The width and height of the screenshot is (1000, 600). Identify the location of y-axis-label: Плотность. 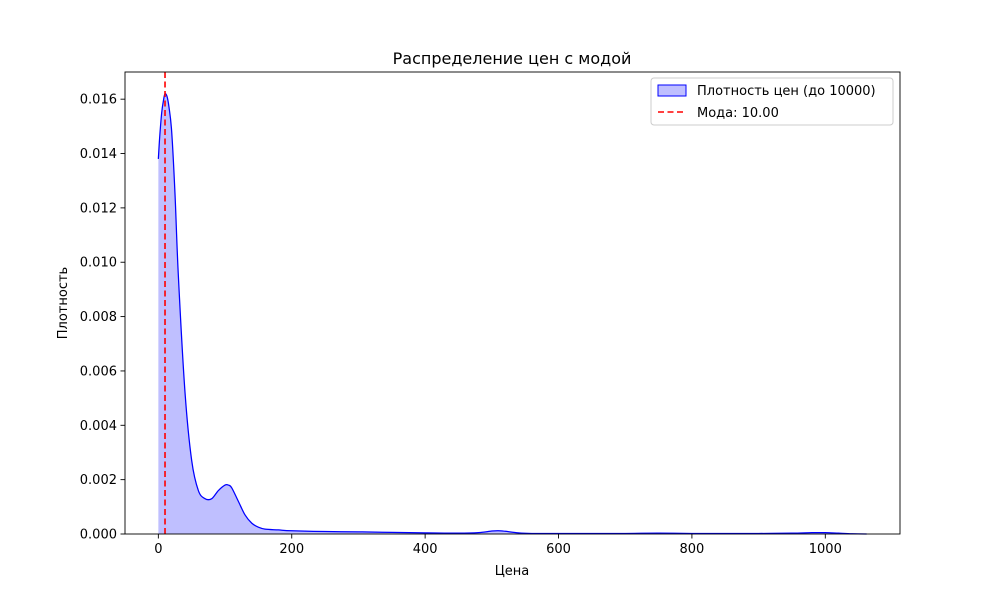
(63, 303).